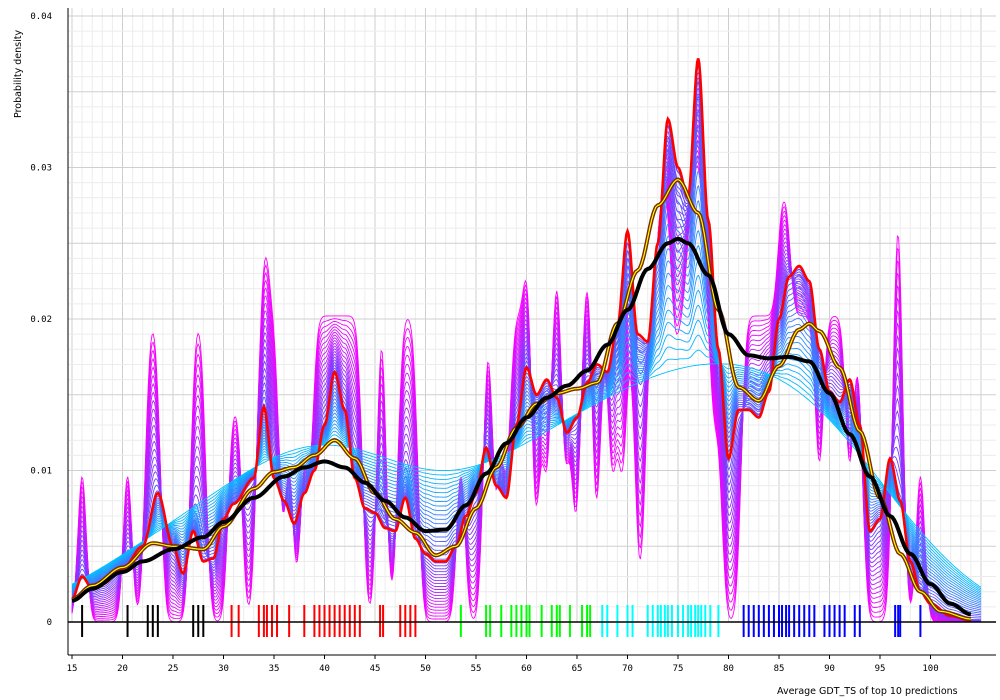 The image size is (1000, 700). Describe the element at coordinates (678, 669) in the screenshot. I see `x-tick-label: 75` at that location.